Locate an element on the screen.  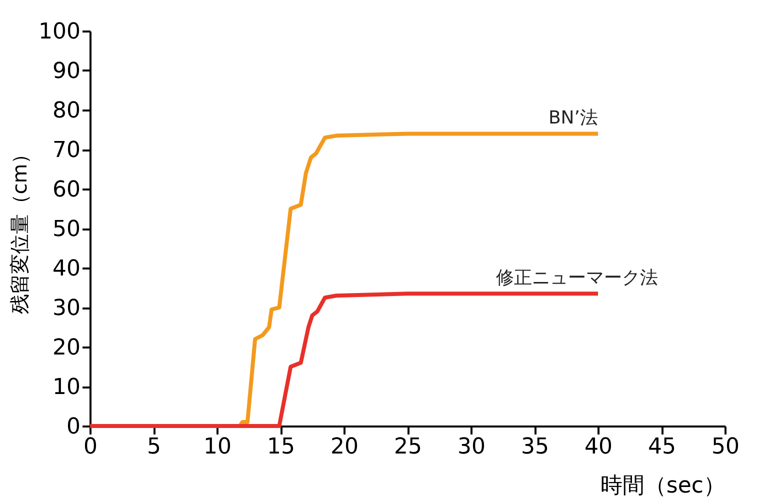
x-tick-label: 5 is located at coordinates (154, 447).